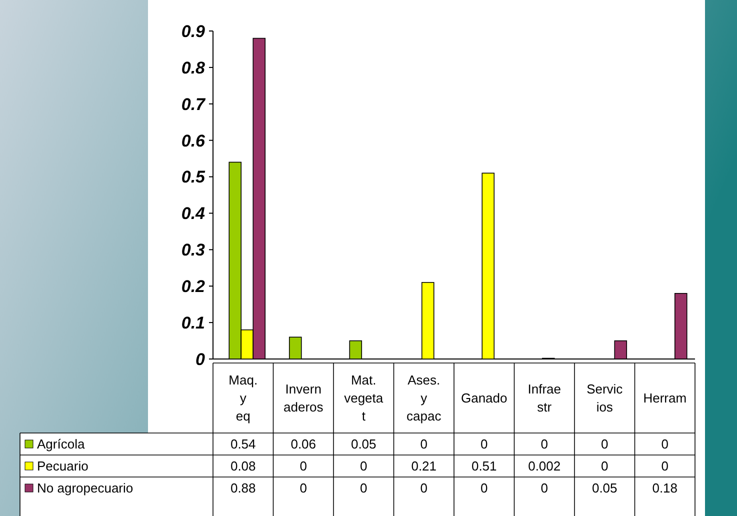 The image size is (737, 516). Describe the element at coordinates (243, 444) in the screenshot. I see `data-label: 0.54` at that location.